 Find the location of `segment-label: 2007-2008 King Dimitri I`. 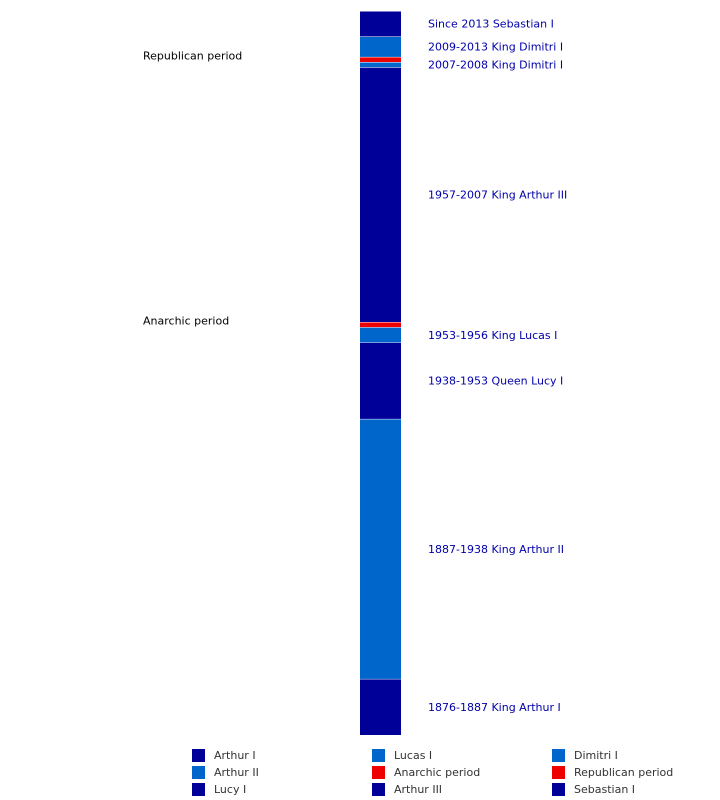

segment-label: 2007-2008 King Dimitri I is located at coordinates (495, 65).